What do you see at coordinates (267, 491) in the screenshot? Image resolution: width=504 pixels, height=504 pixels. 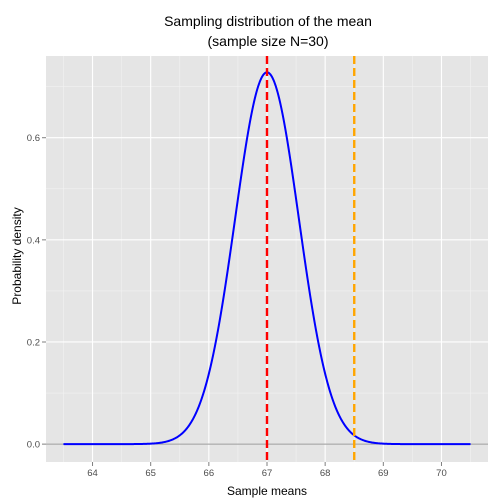 I see `x-axis-title: Sample means` at bounding box center [267, 491].